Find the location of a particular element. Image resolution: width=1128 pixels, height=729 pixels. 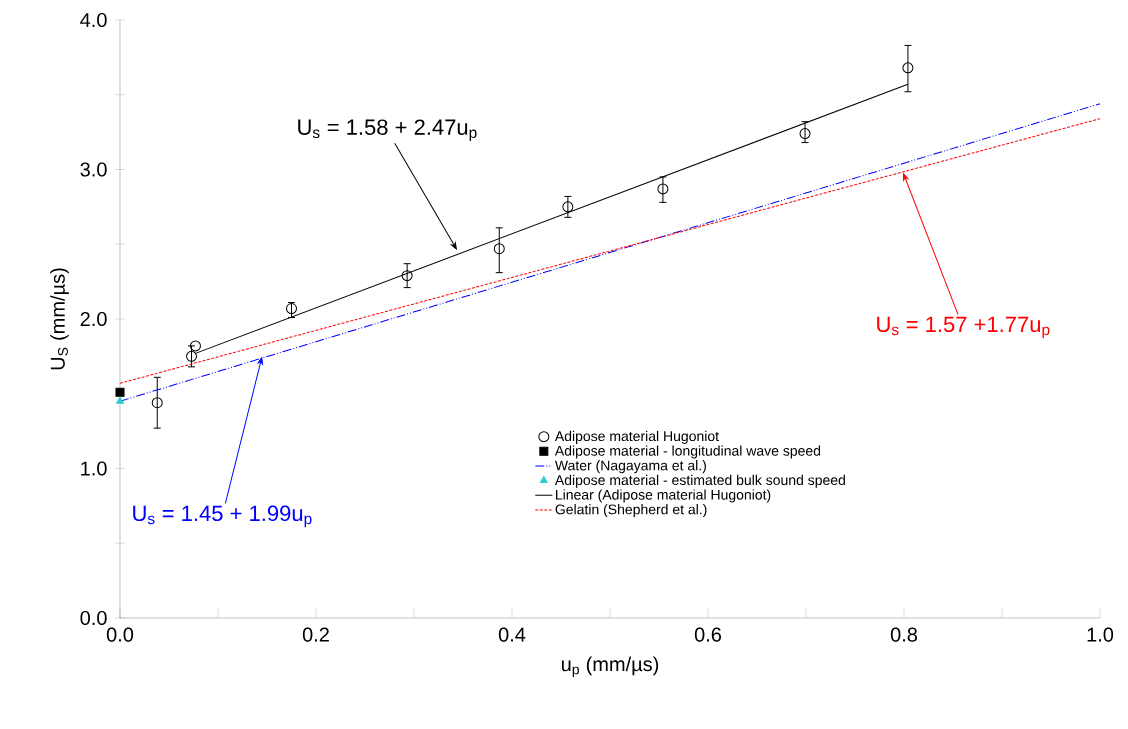

legend-label: Linear (Adipose material Hugoniot) is located at coordinates (663, 496).